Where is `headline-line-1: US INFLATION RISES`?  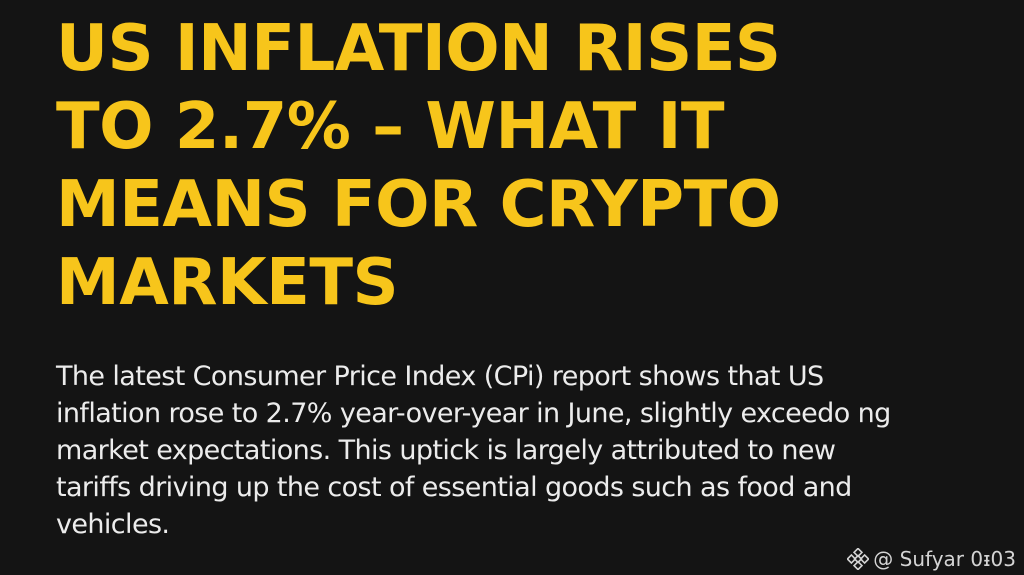
headline-line-1: US INFLATION RISES is located at coordinates (418, 49).